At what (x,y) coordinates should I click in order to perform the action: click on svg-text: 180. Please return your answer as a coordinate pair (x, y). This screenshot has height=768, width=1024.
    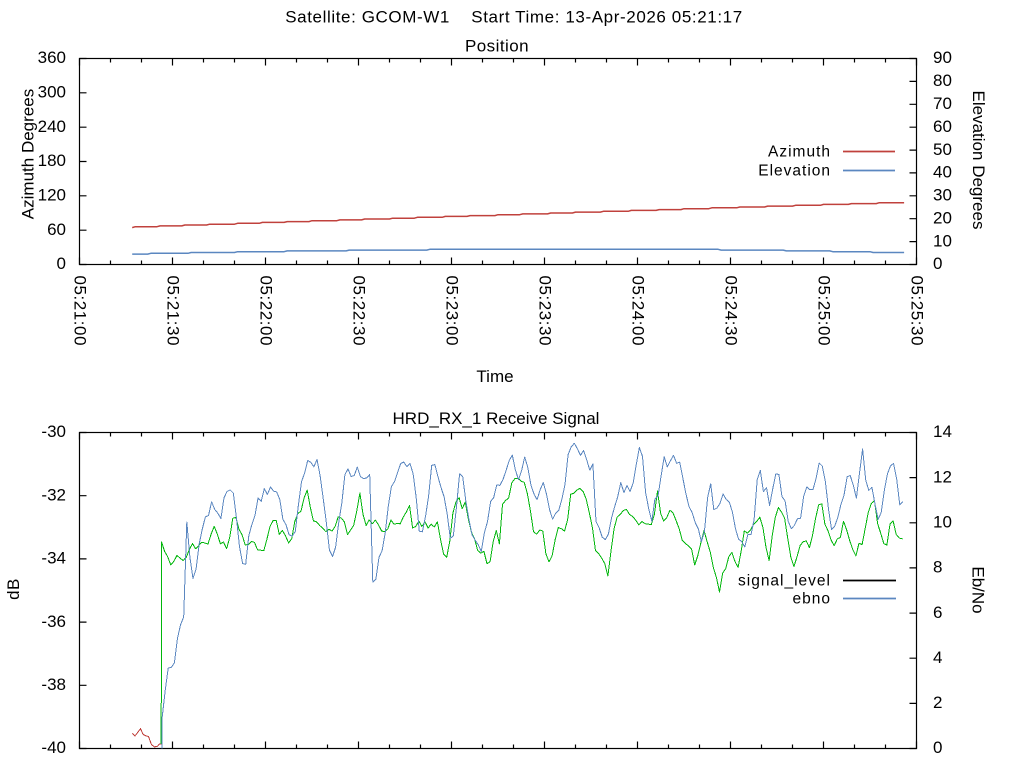
    Looking at the image, I should click on (52, 160).